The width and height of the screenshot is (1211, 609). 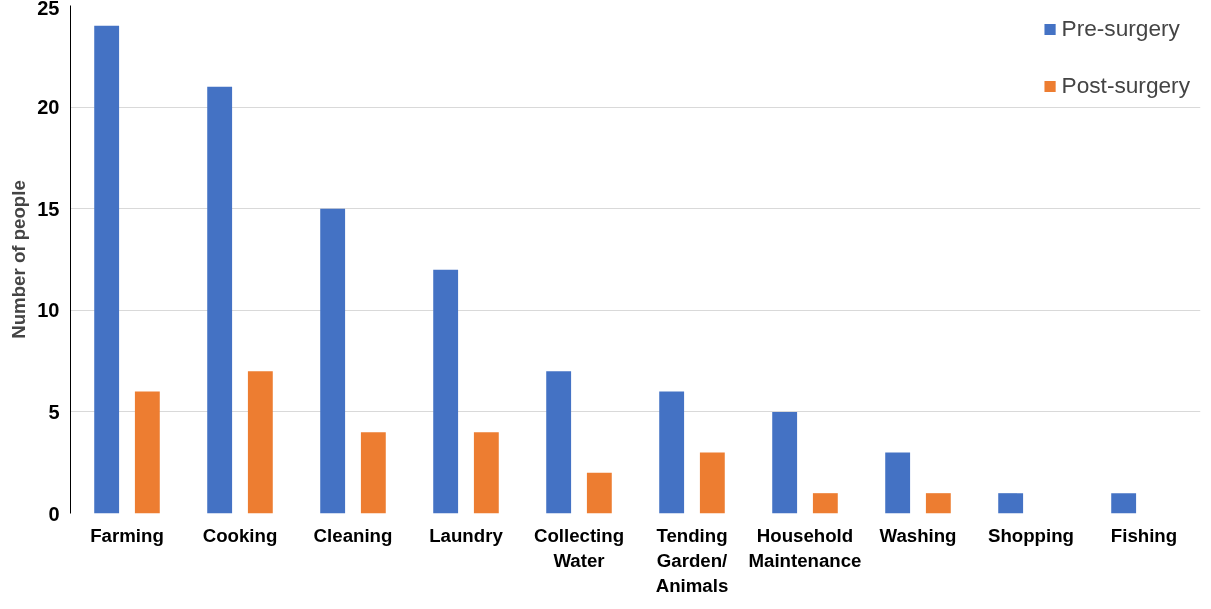 What do you see at coordinates (54, 513) in the screenshot?
I see `y-tick-label: 0` at bounding box center [54, 513].